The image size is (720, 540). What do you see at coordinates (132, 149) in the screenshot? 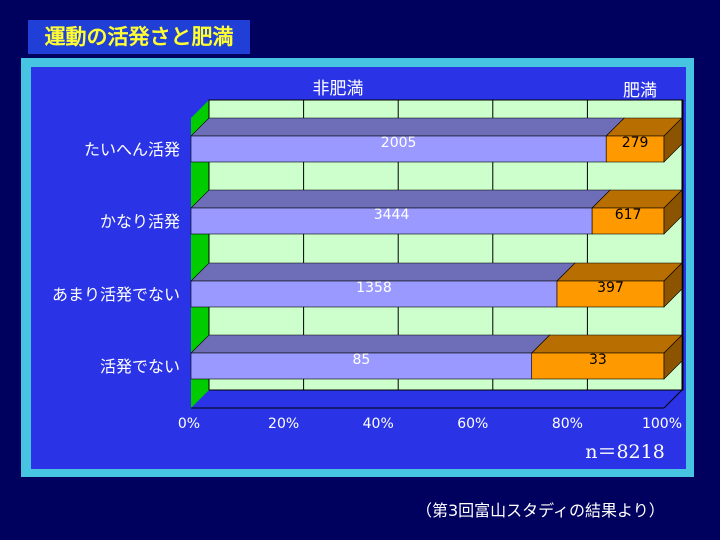
I see `category-label: たいへん活発` at bounding box center [132, 149].